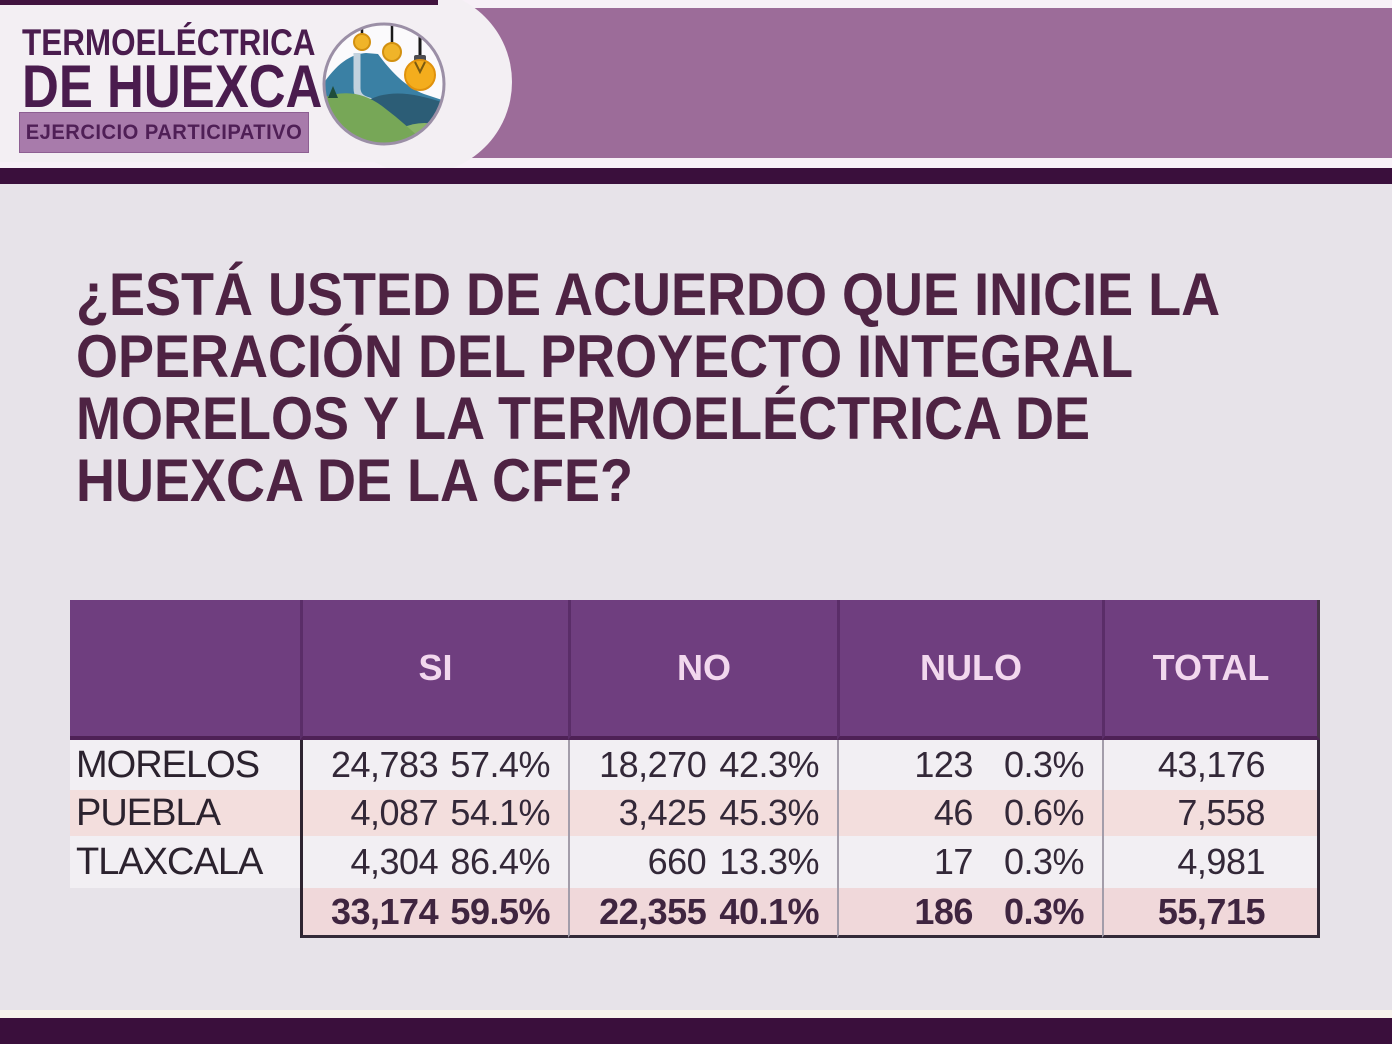  Describe the element at coordinates (605, 356) in the screenshot. I see `question-line: OPERACIÓN DEL PROYECTO INTEGRAL` at that location.